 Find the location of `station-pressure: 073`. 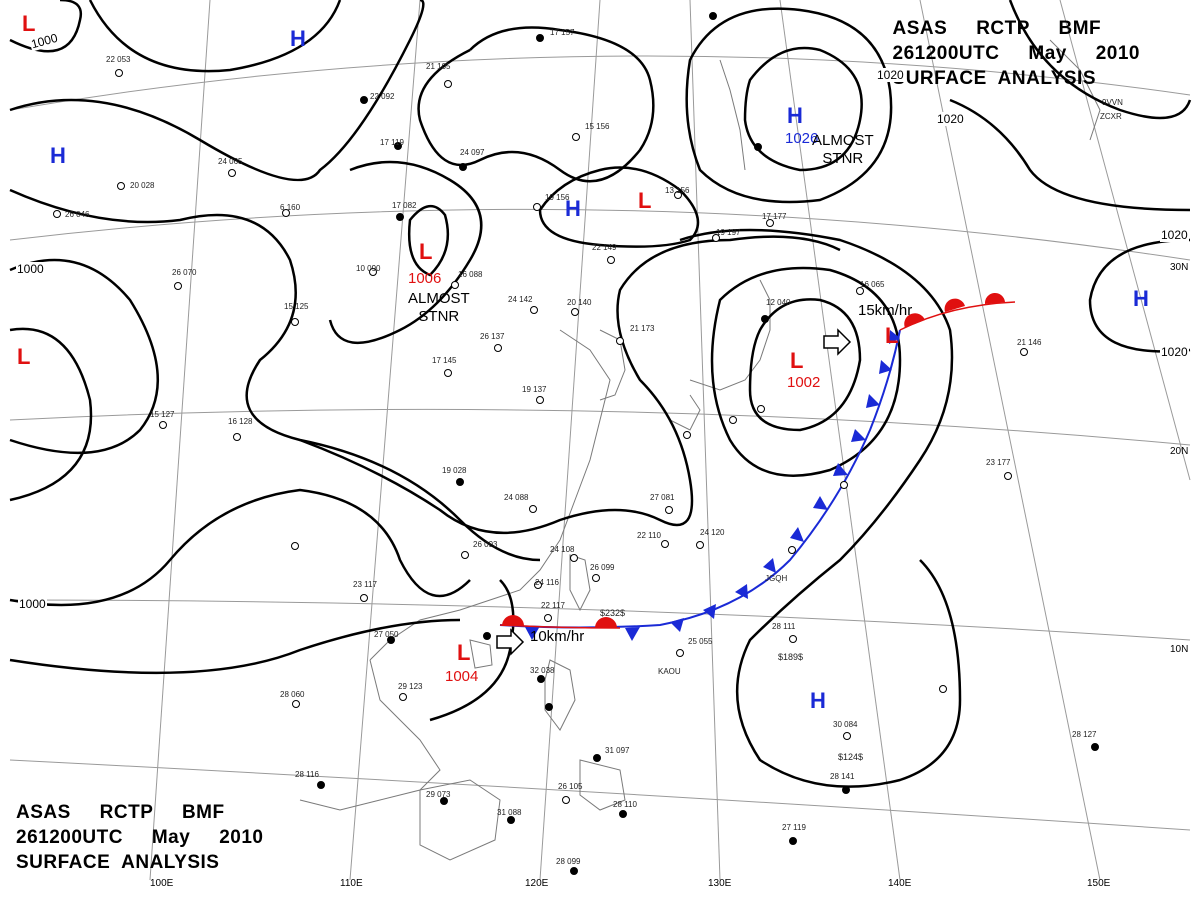

station-pressure: 073 is located at coordinates (444, 794).